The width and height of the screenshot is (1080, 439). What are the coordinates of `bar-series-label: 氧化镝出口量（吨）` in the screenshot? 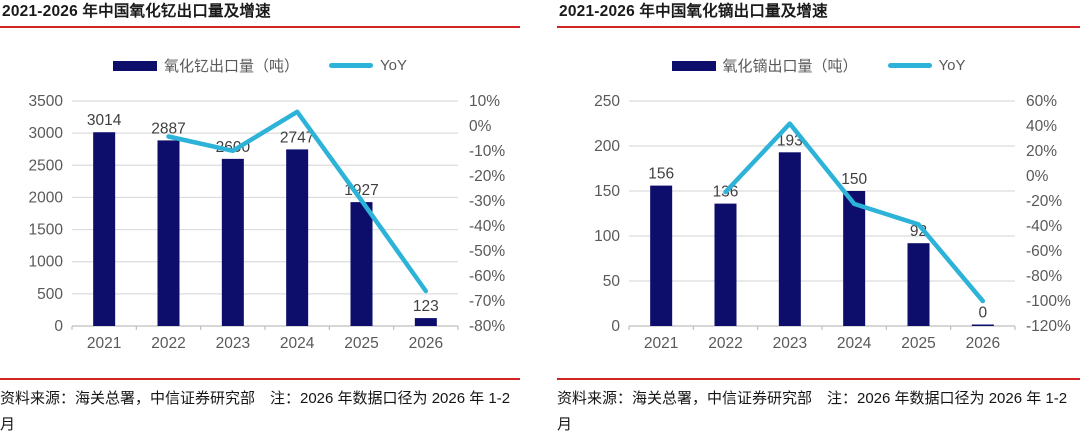 It's located at (790, 67).